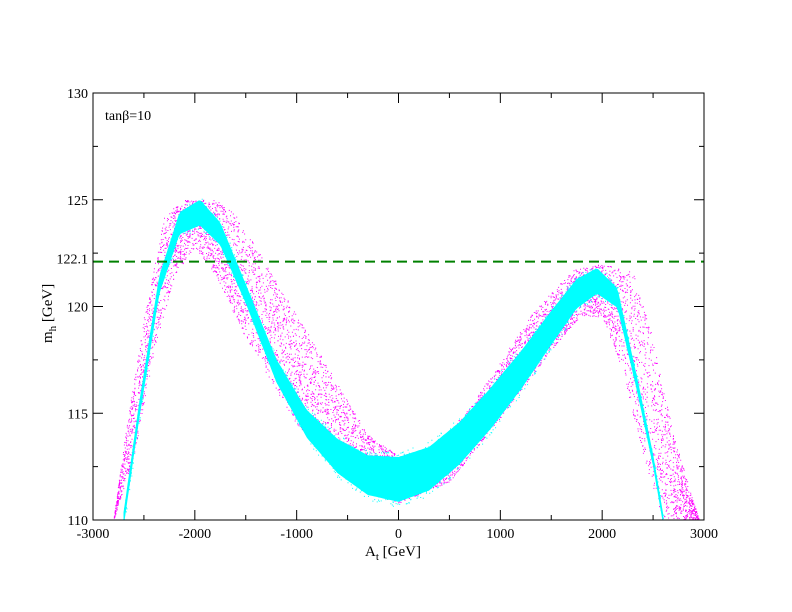  What do you see at coordinates (296, 534) in the screenshot?
I see `x-tick-label: -1000` at bounding box center [296, 534].